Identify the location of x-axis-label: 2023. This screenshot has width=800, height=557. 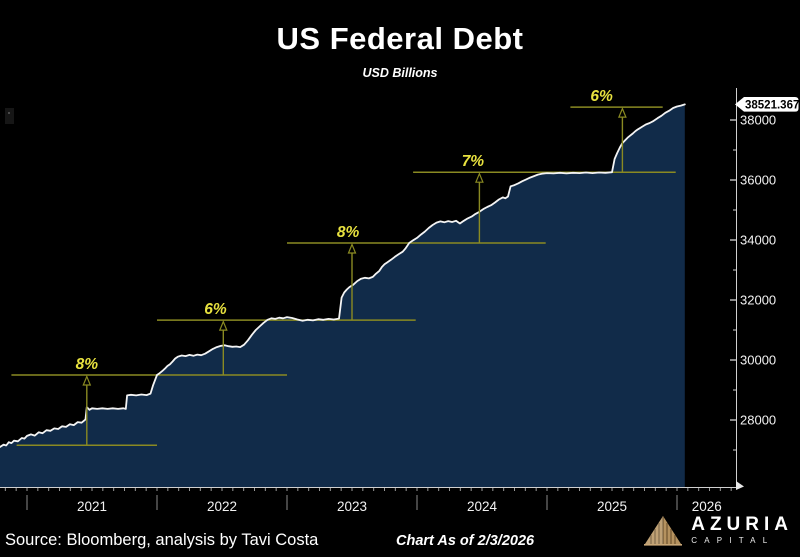
(352, 506).